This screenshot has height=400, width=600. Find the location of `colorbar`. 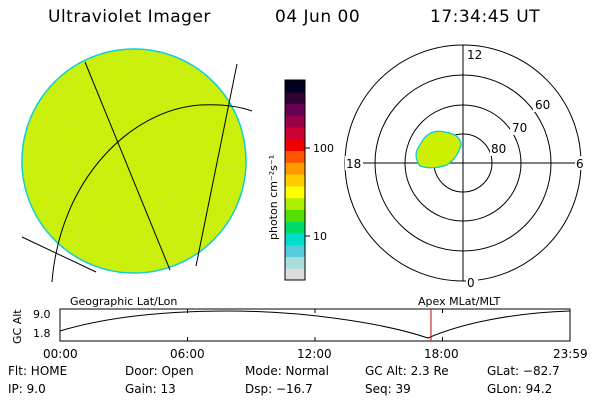

colorbar is located at coordinates (295, 180).